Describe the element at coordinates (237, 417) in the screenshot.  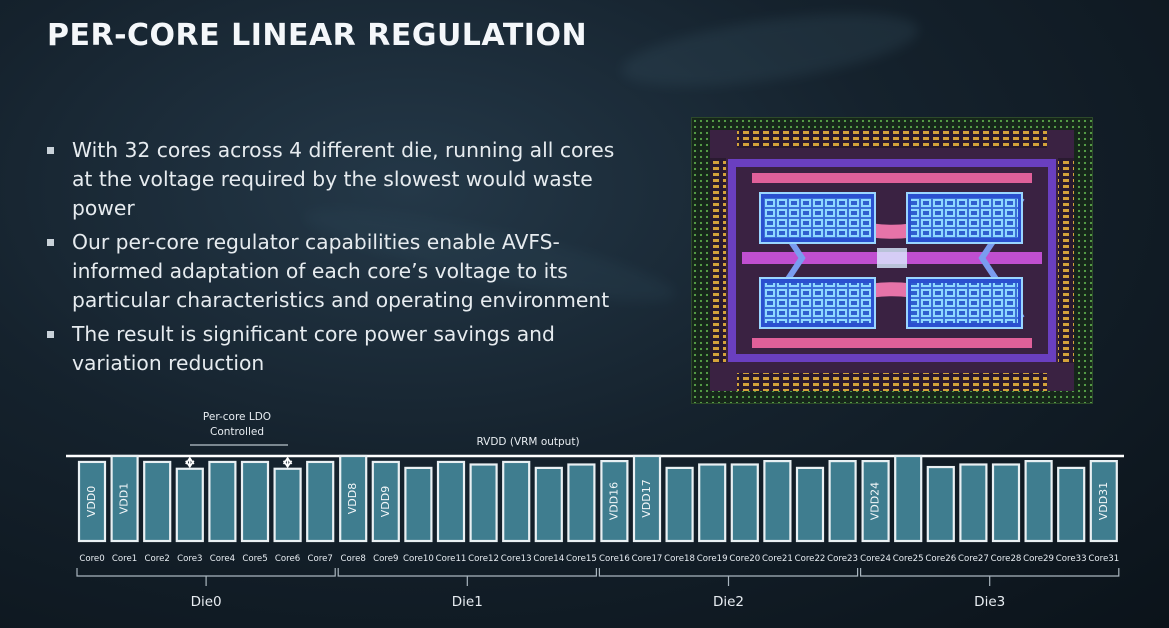
I see `ldo-label-line1: Per-core LDO` at that location.